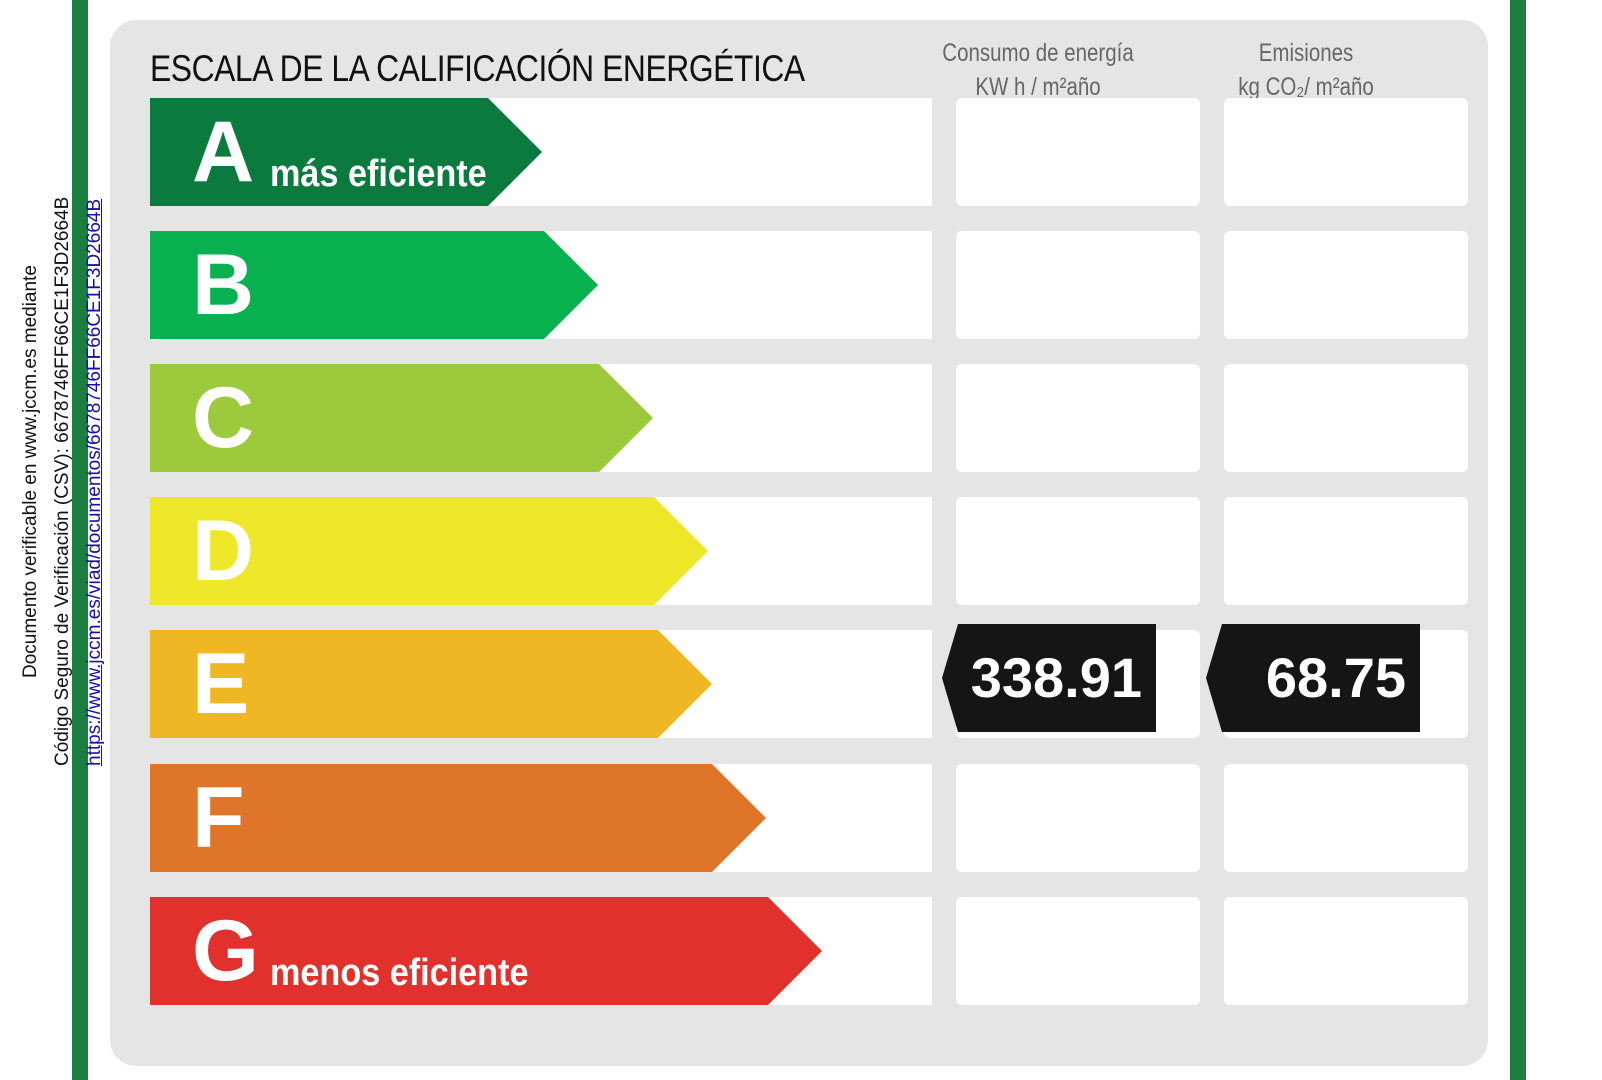  I want to click on rating-row-a: A más eficiente, so click(823, 152).